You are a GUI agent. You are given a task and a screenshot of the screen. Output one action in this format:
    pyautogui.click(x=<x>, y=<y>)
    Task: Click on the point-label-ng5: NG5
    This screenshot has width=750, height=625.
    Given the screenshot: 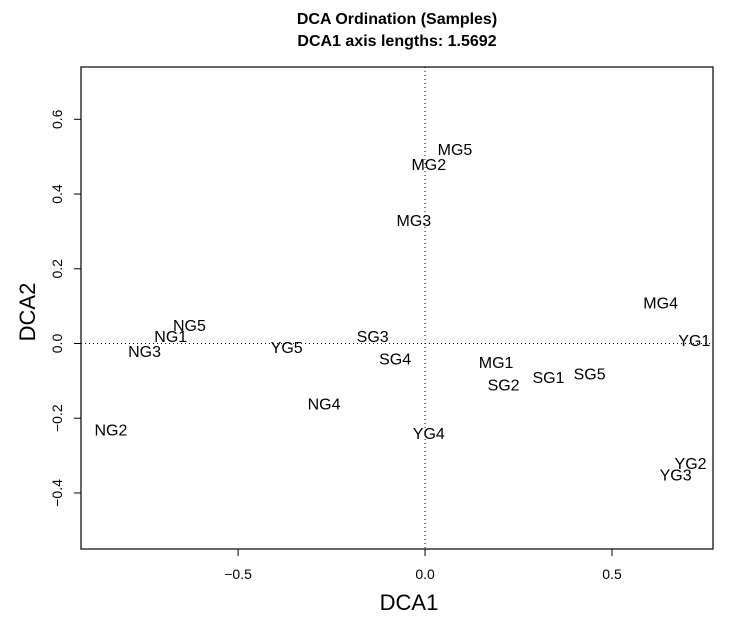 What is the action you would take?
    pyautogui.click(x=189, y=326)
    